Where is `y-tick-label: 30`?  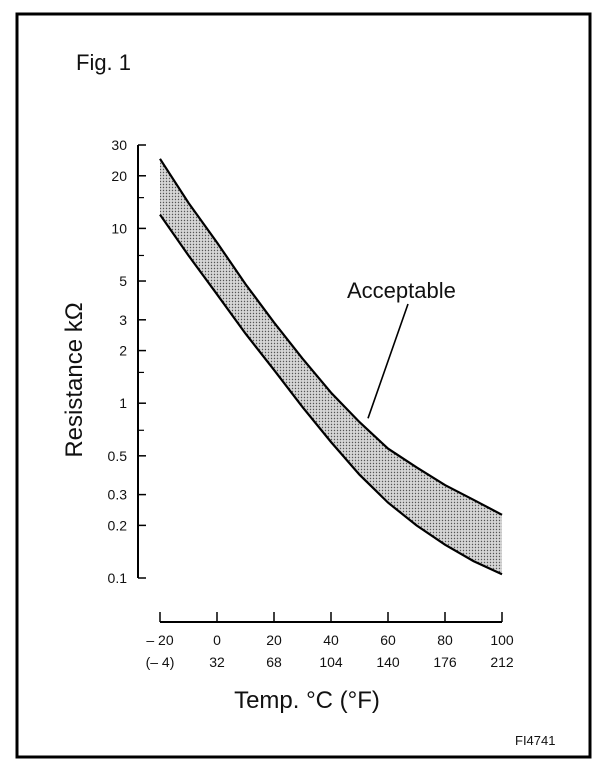
y-tick-label: 30 is located at coordinates (119, 145).